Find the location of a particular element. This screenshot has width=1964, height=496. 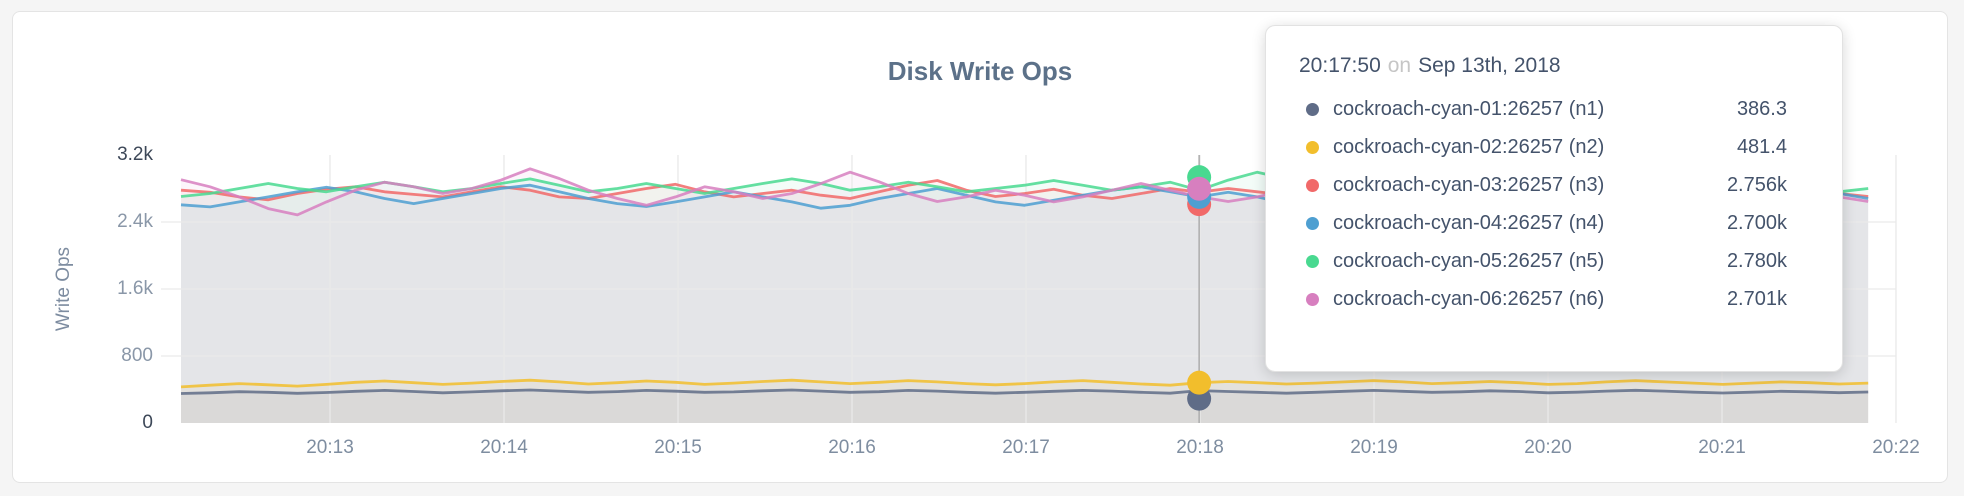

series-line-n1 is located at coordinates (1024, 391).